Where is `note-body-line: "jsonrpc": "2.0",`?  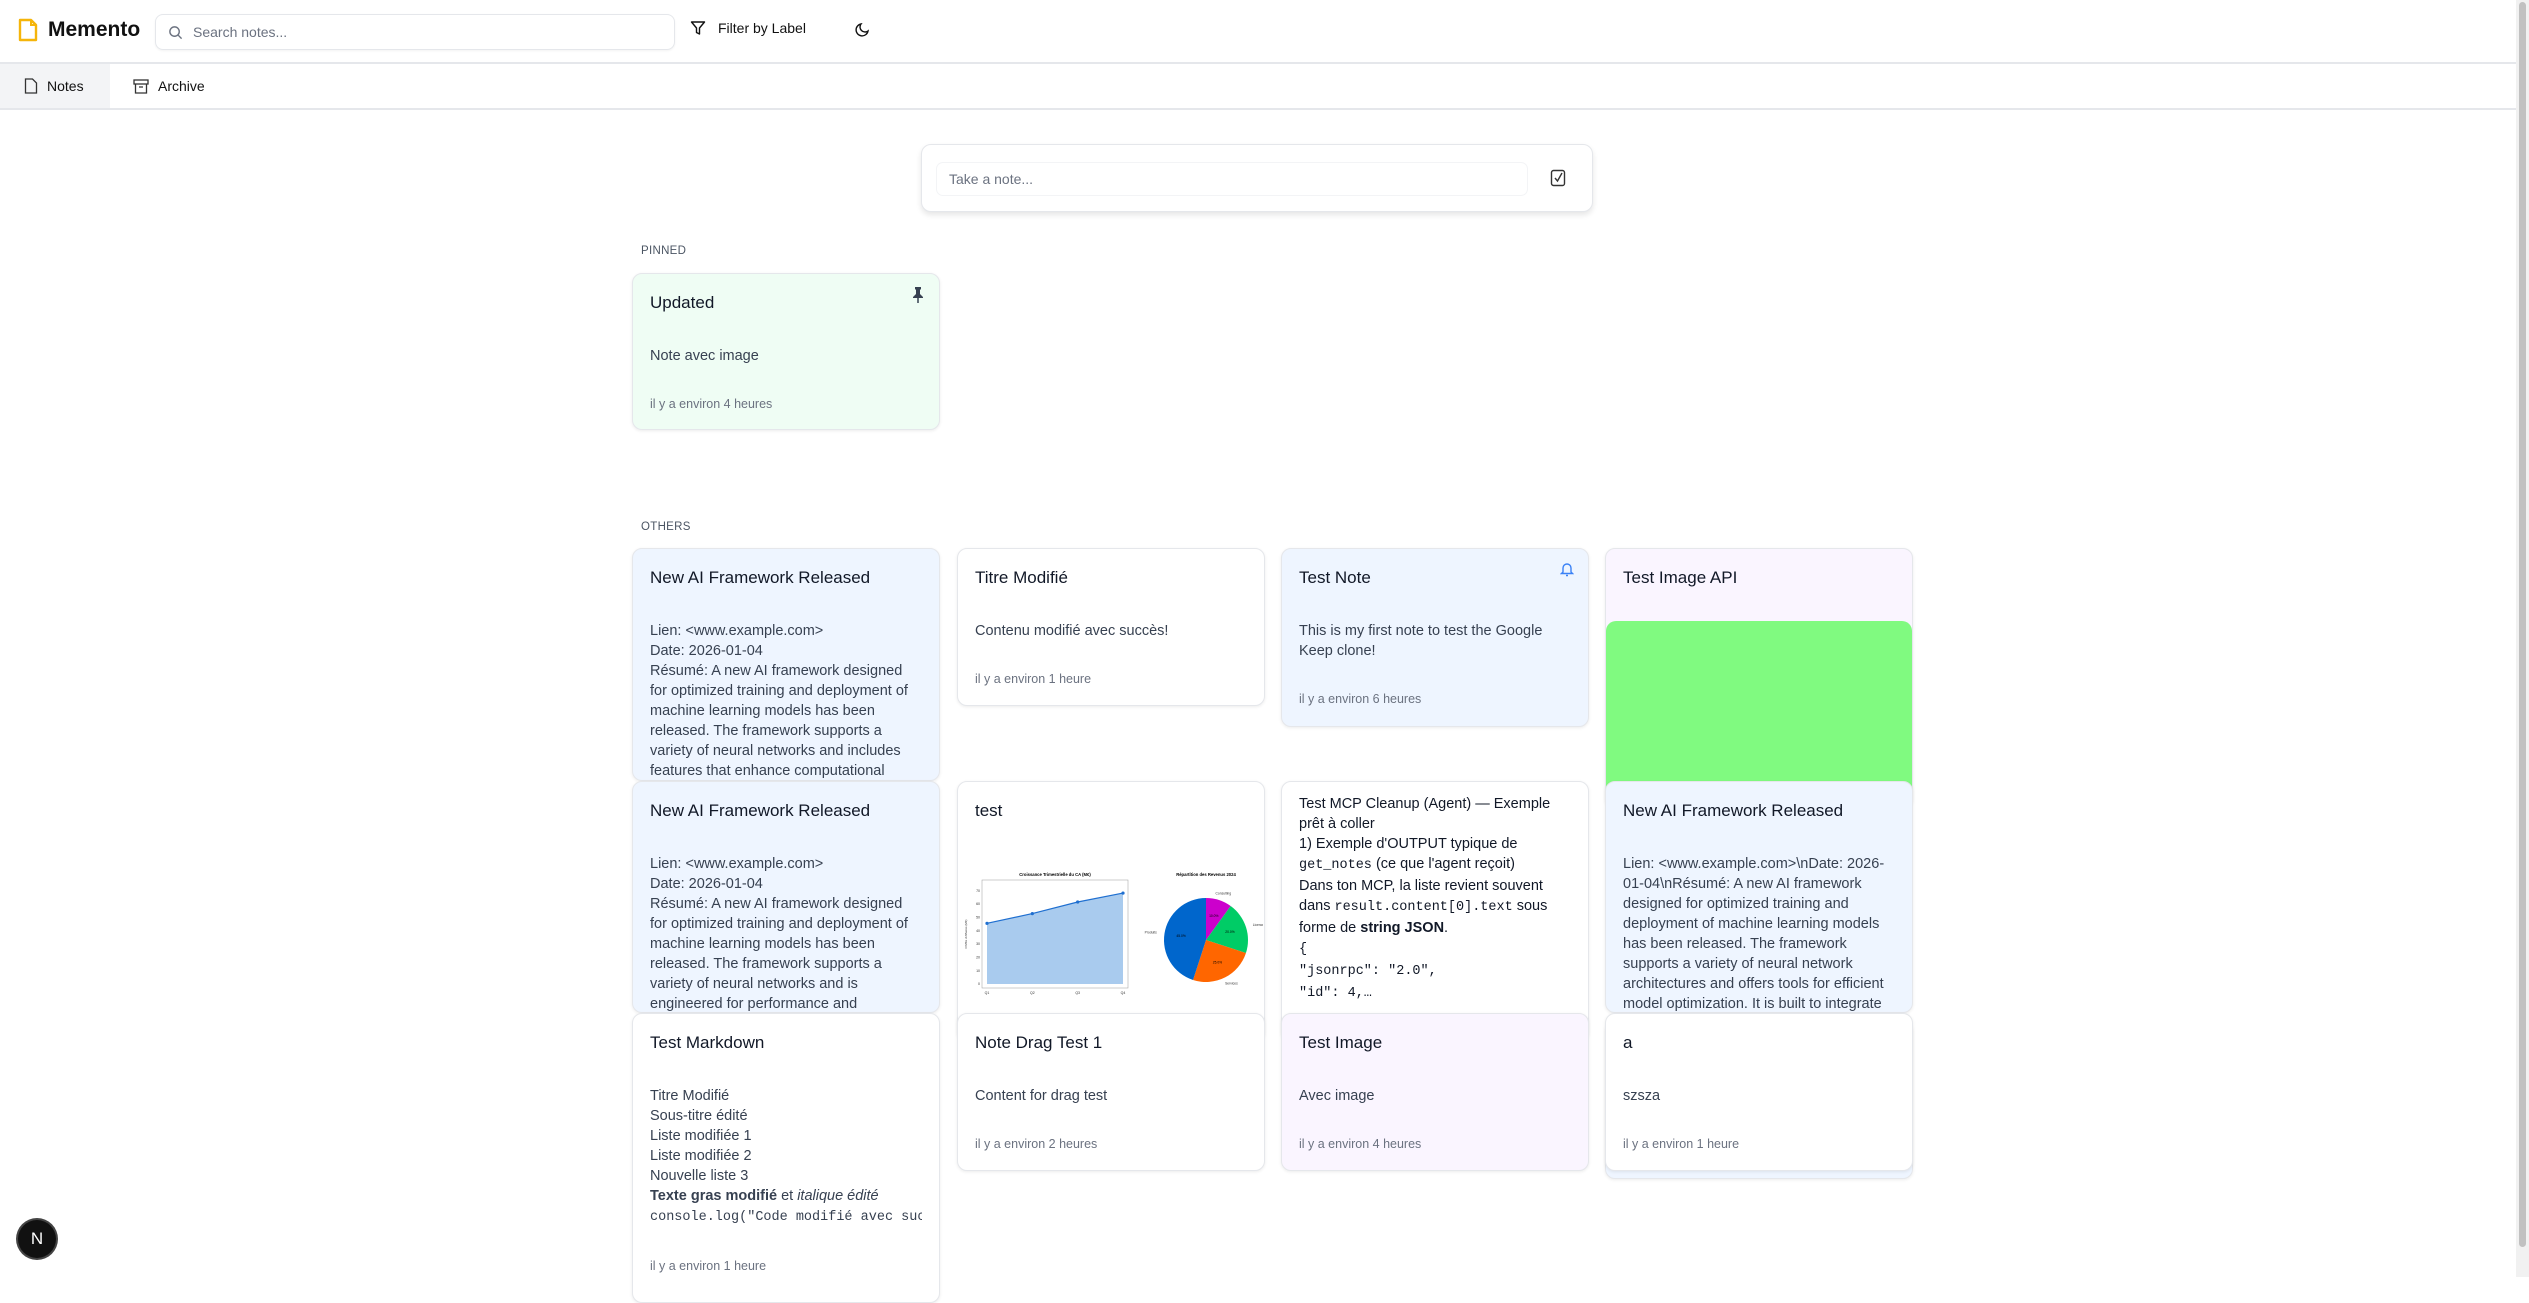 note-body-line: "jsonrpc": "2.0", is located at coordinates (1435, 971).